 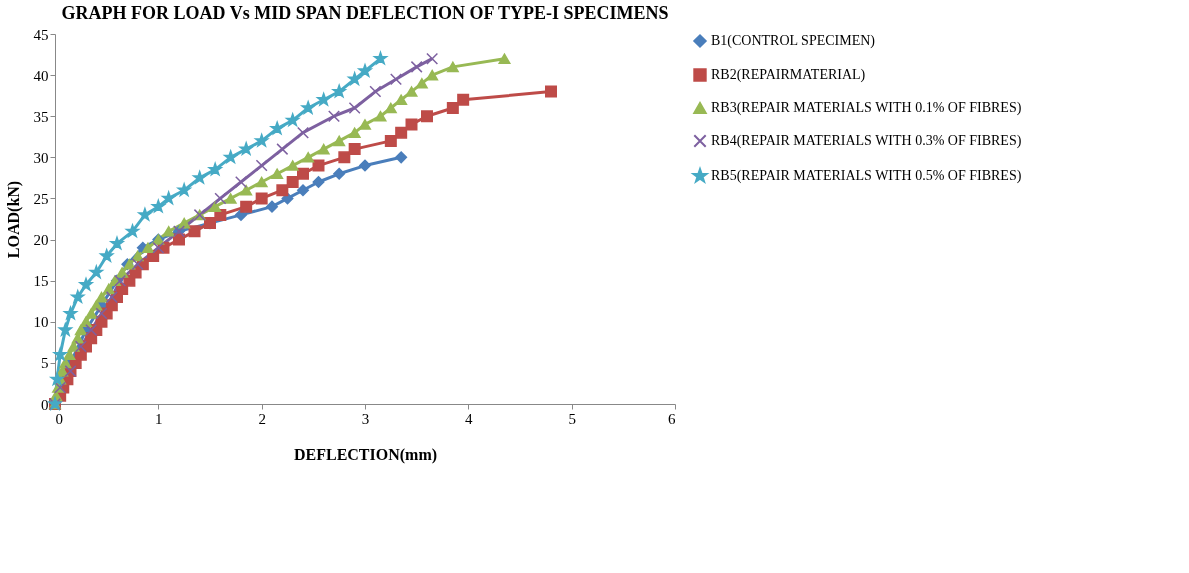 I want to click on y-tick-label: 40, so click(x=41, y=75).